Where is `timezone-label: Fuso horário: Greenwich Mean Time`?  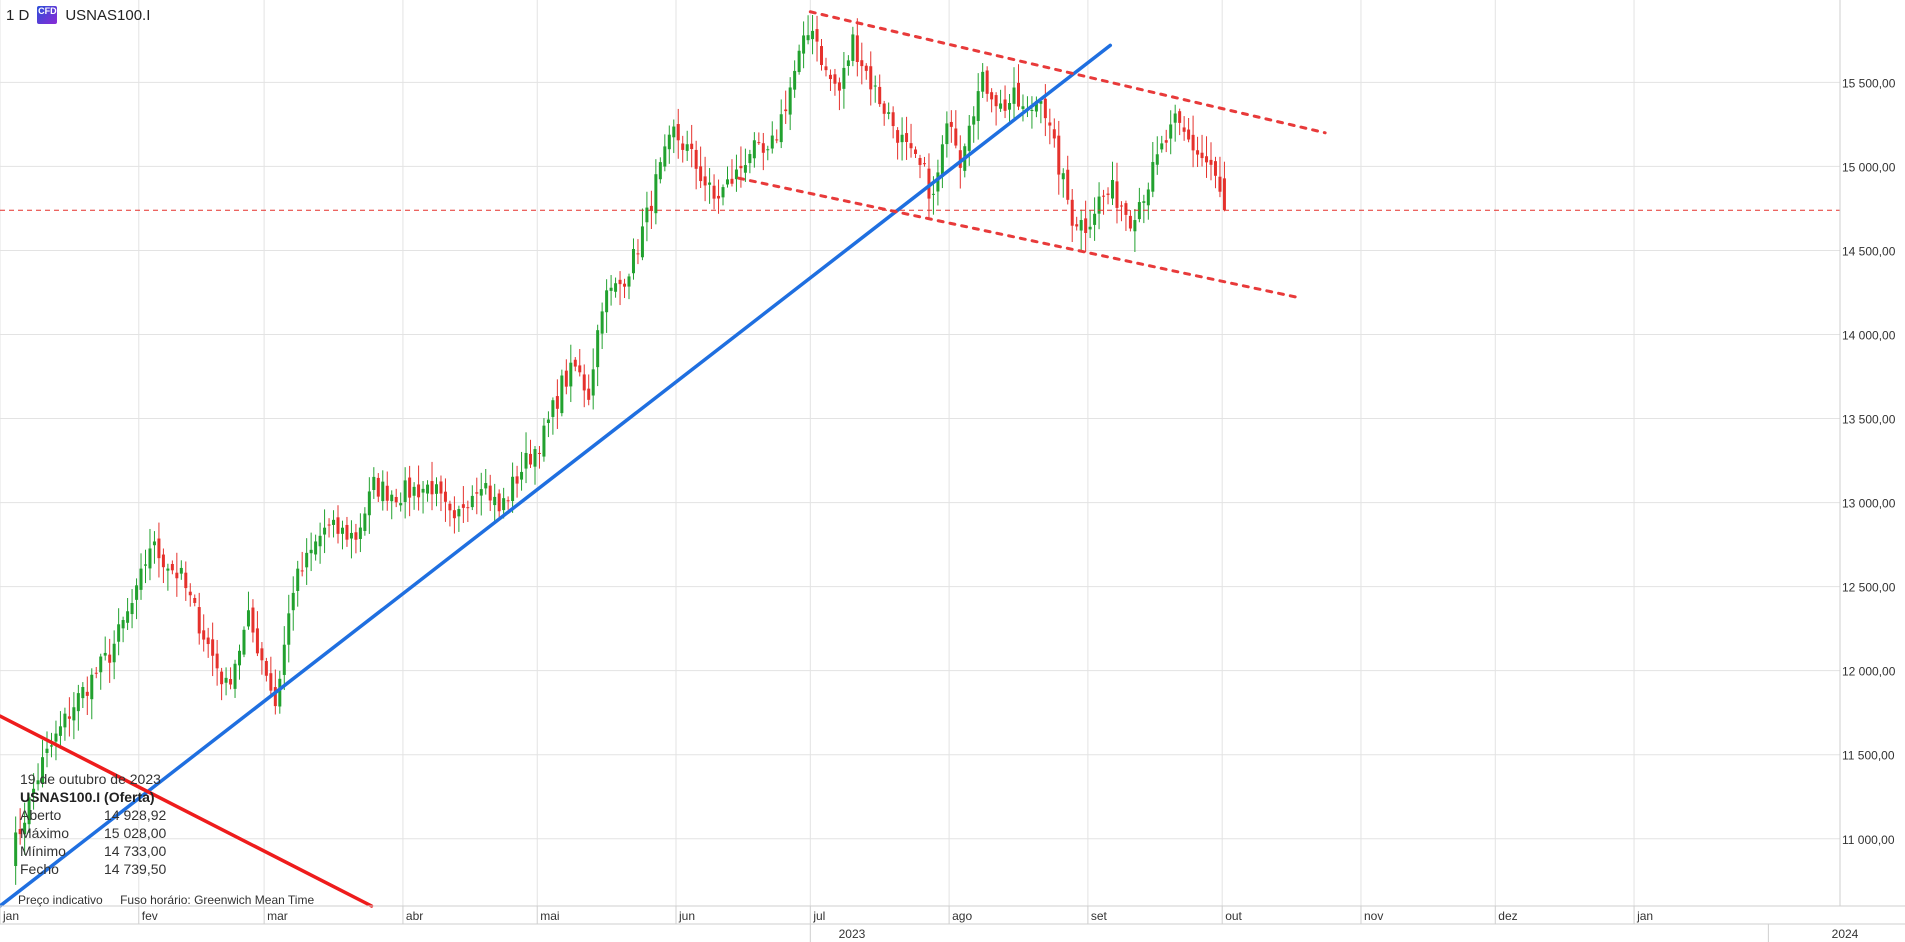 timezone-label: Fuso horário: Greenwich Mean Time is located at coordinates (217, 900).